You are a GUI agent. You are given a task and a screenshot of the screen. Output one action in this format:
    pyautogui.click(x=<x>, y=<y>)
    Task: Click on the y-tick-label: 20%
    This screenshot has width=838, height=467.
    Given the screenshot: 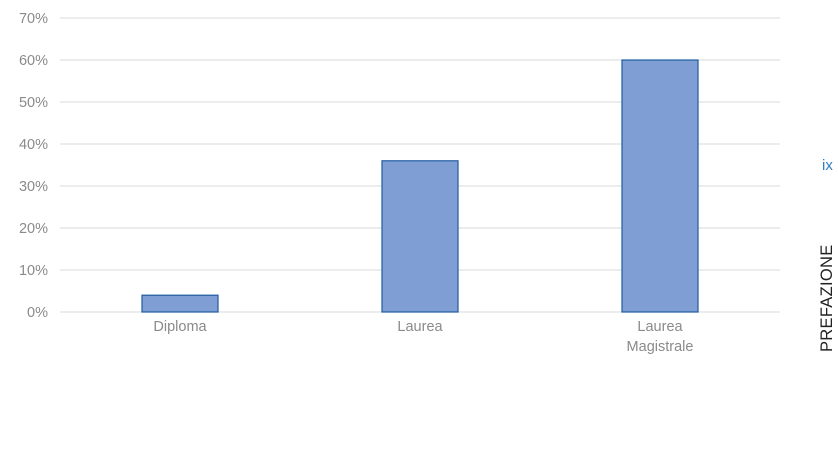 What is the action you would take?
    pyautogui.click(x=33, y=229)
    